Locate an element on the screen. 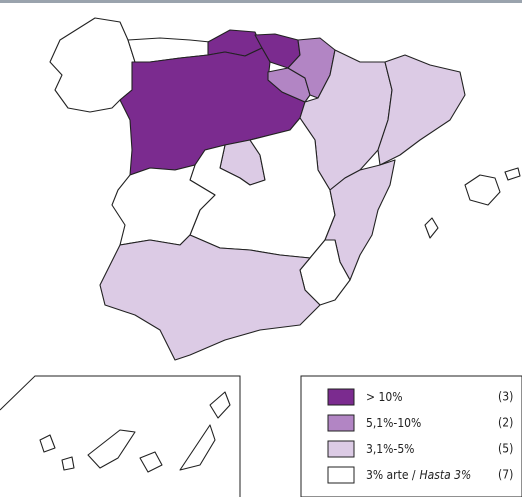 The width and height of the screenshot is (522, 497). legend-label: > 10% is located at coordinates (384, 397).